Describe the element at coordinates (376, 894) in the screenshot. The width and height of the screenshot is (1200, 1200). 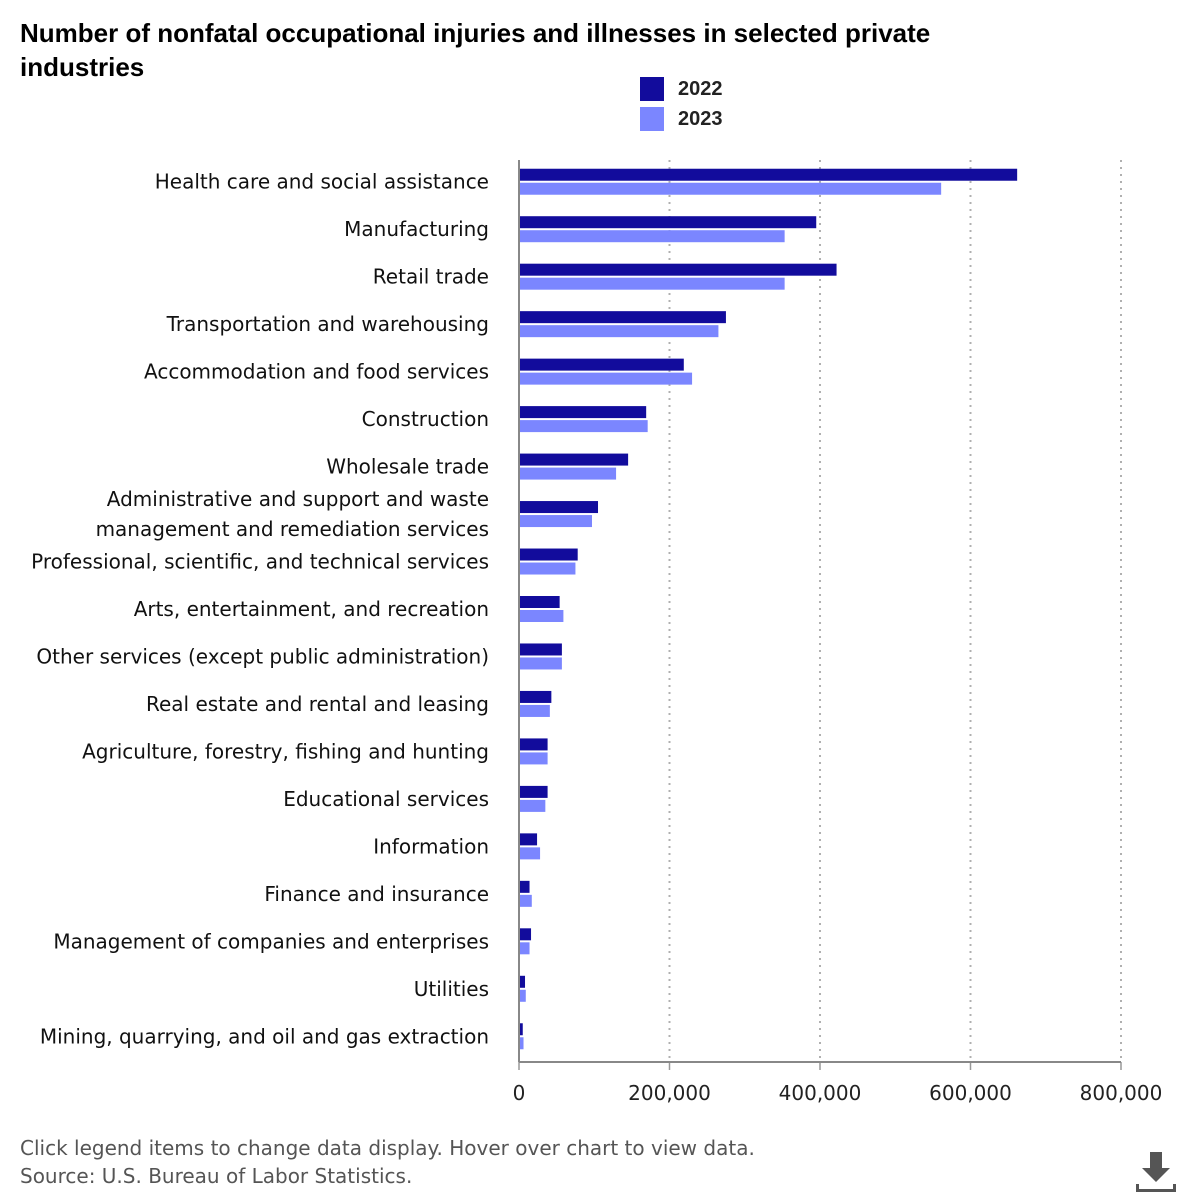
I see `category-label: Finance and insurance` at that location.